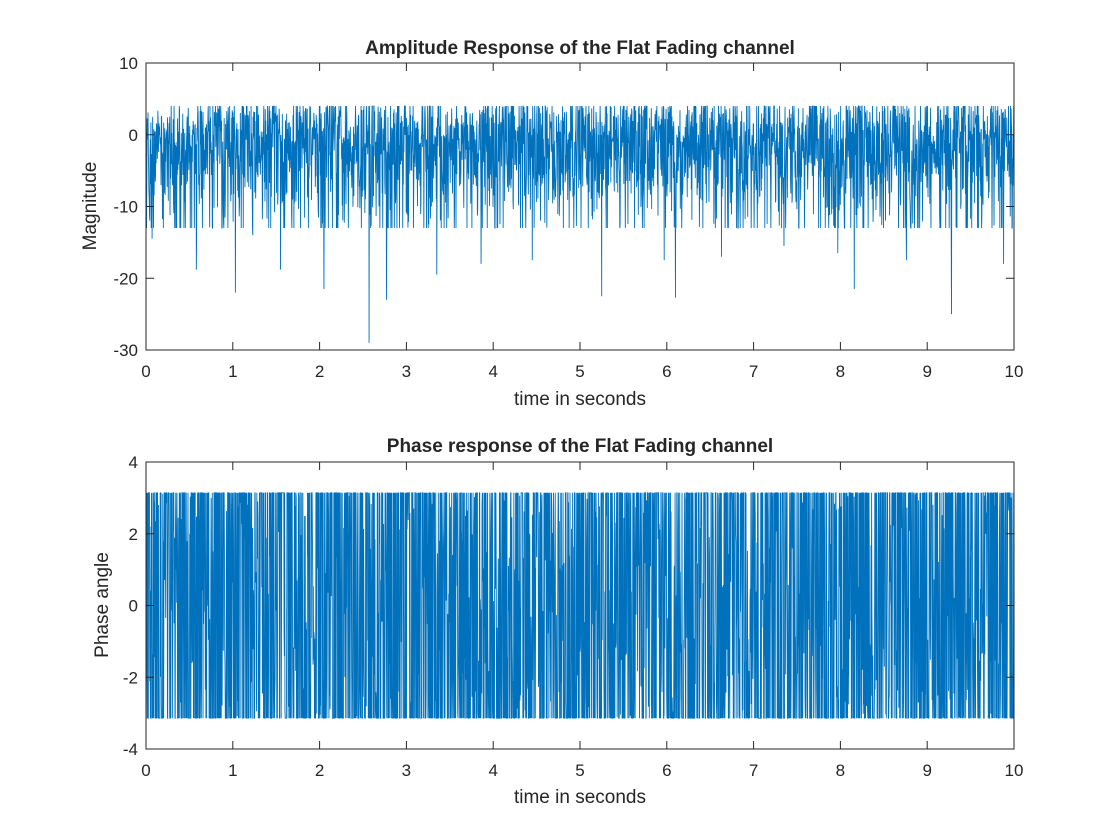 This screenshot has width=1120, height=840. Describe the element at coordinates (666, 371) in the screenshot. I see `amplitude-xtick-label: 6` at that location.